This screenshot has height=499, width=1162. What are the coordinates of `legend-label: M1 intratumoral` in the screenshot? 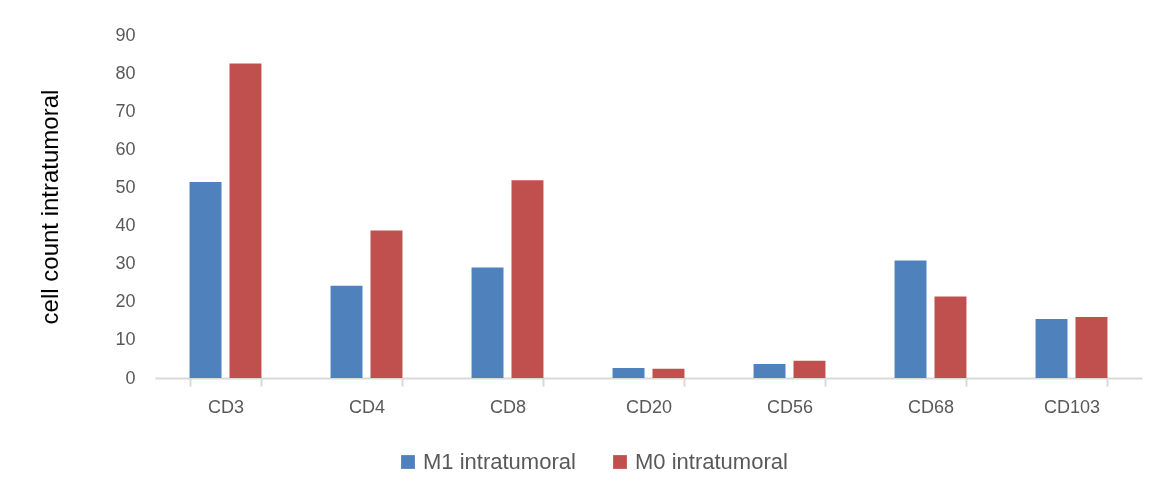 It's located at (499, 461).